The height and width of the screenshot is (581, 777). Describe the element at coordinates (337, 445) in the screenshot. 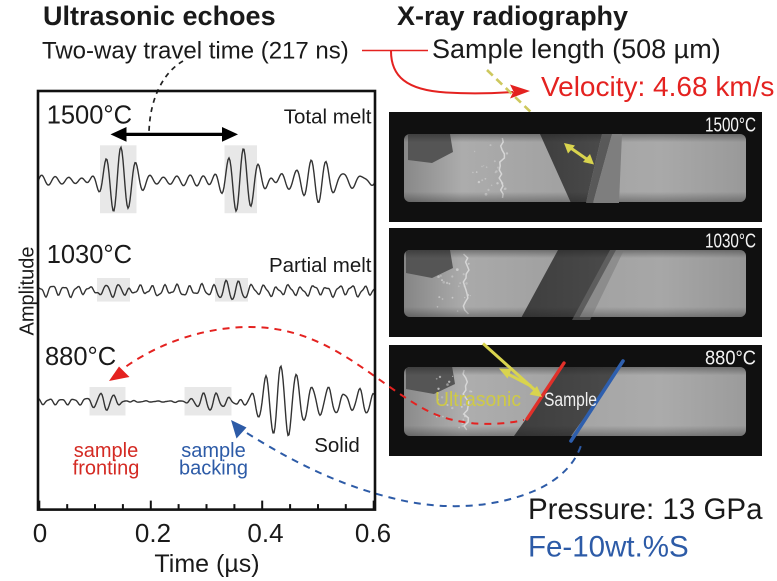

I see `svg-text: Solid` at that location.